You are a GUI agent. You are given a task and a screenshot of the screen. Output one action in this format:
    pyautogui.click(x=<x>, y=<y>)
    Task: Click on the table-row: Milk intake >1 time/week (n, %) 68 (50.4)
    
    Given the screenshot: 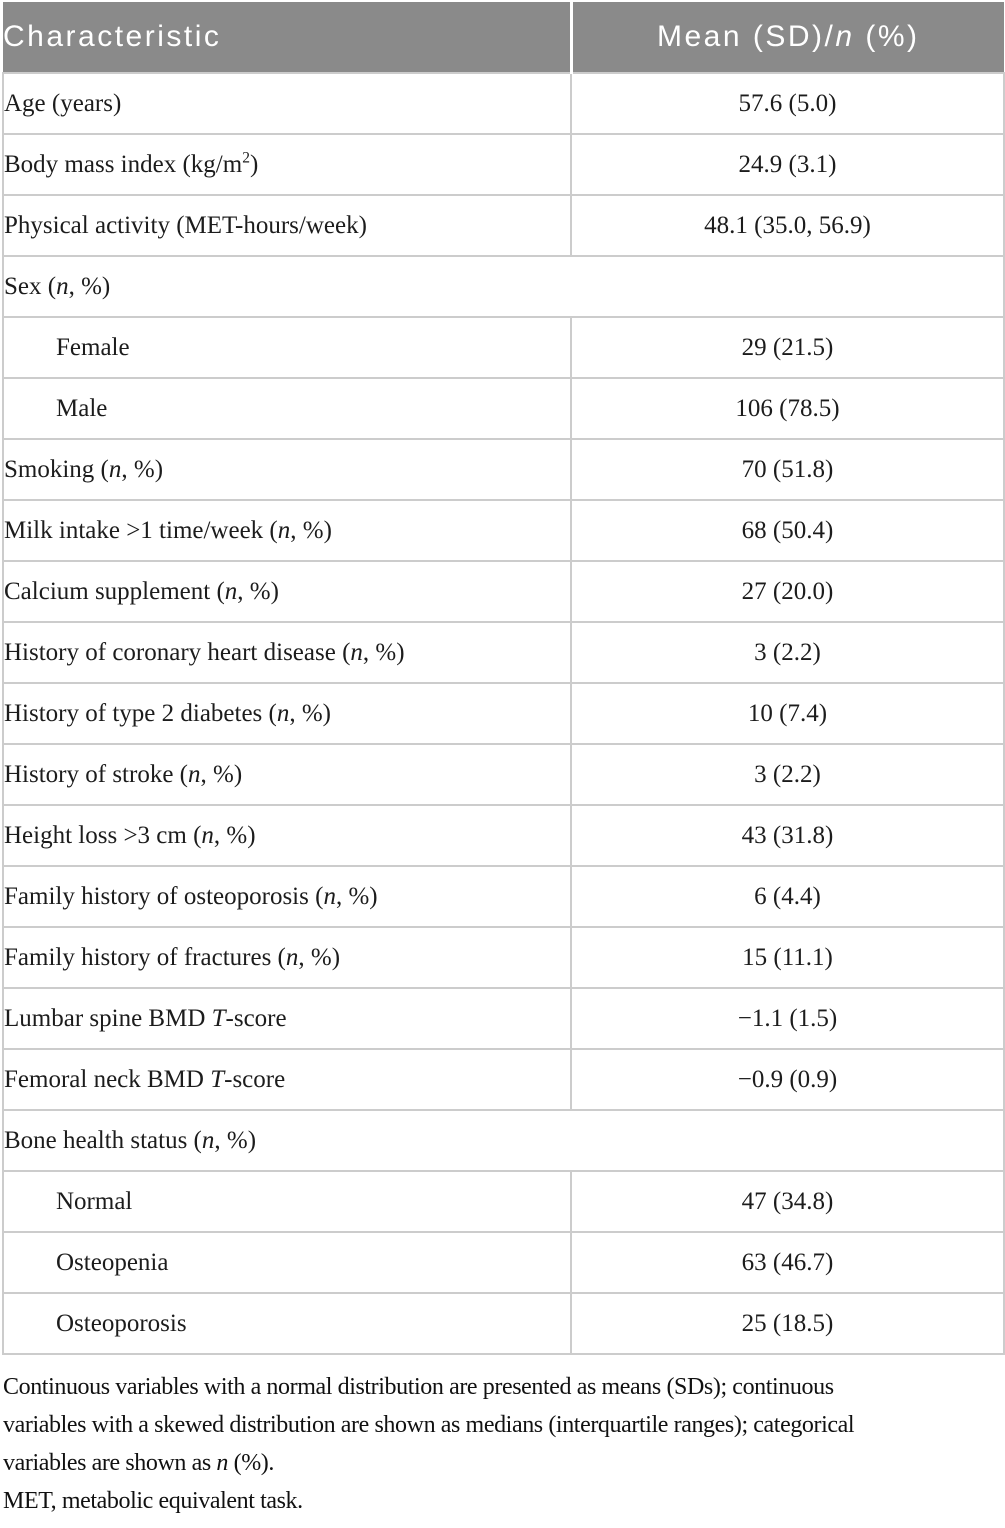 What is the action you would take?
    pyautogui.click(x=503, y=530)
    